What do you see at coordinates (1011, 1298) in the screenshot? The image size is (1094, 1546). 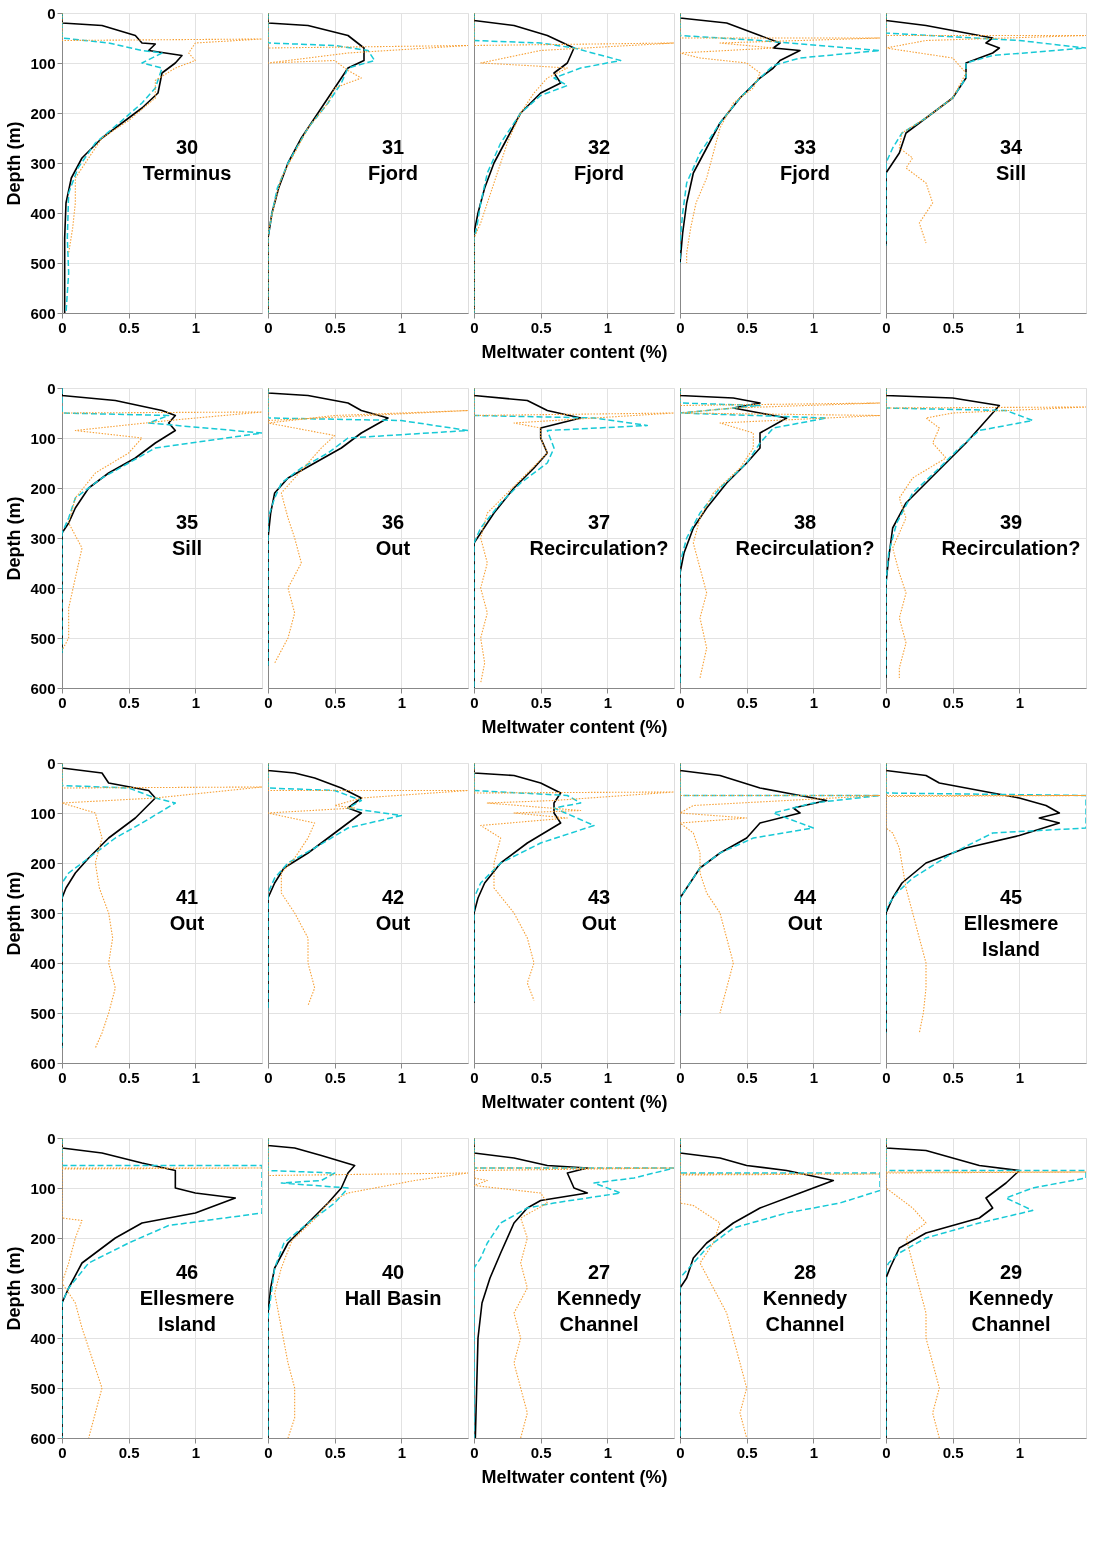 I see `annotation: 29 Kennedy Channel` at bounding box center [1011, 1298].